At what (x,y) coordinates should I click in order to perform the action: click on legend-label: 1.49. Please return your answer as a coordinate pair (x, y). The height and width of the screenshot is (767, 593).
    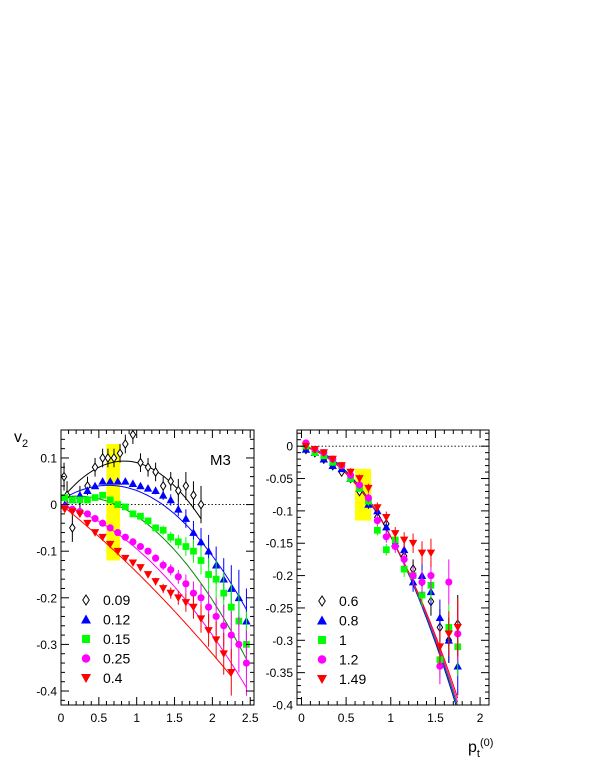
    Looking at the image, I should click on (352, 679).